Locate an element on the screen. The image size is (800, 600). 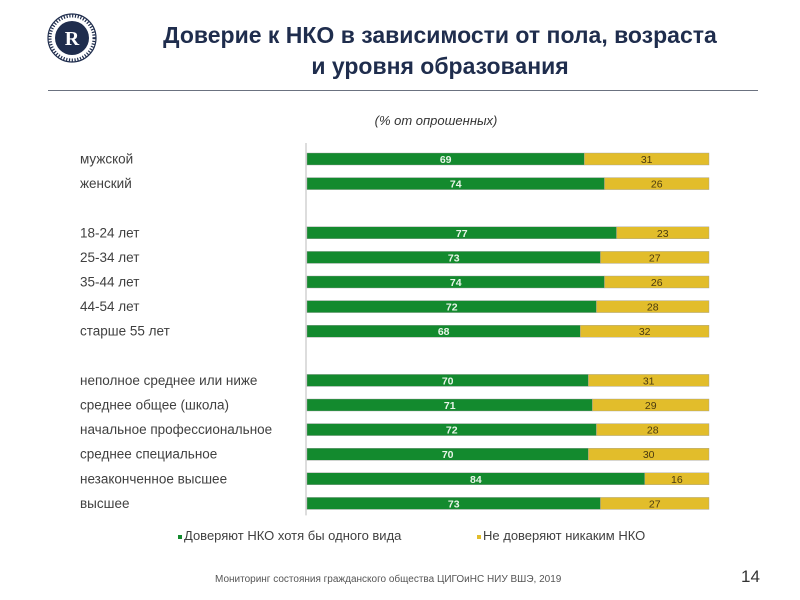
category-label: женский is located at coordinates (106, 183).